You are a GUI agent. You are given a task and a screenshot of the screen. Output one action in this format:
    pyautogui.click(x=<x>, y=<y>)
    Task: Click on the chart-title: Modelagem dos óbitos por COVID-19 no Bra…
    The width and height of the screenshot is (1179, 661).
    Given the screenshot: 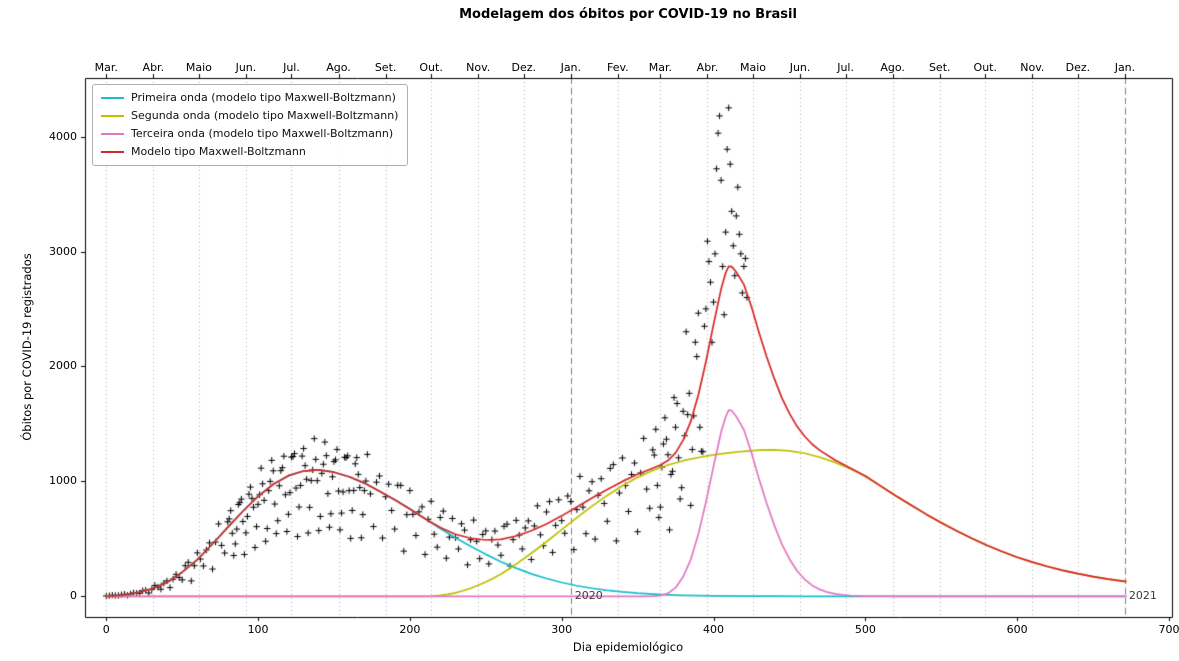 What is the action you would take?
    pyautogui.click(x=628, y=14)
    